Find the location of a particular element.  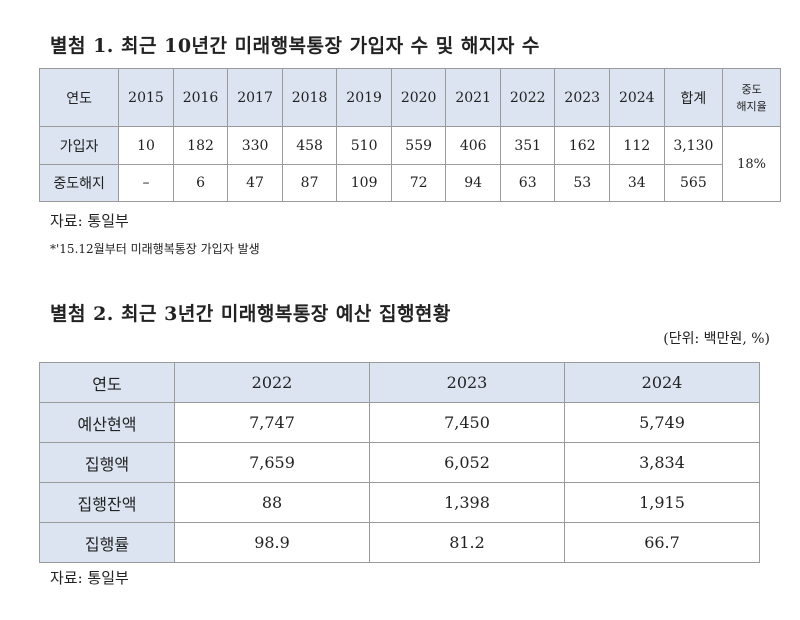

table-cell: 47 is located at coordinates (255, 183).